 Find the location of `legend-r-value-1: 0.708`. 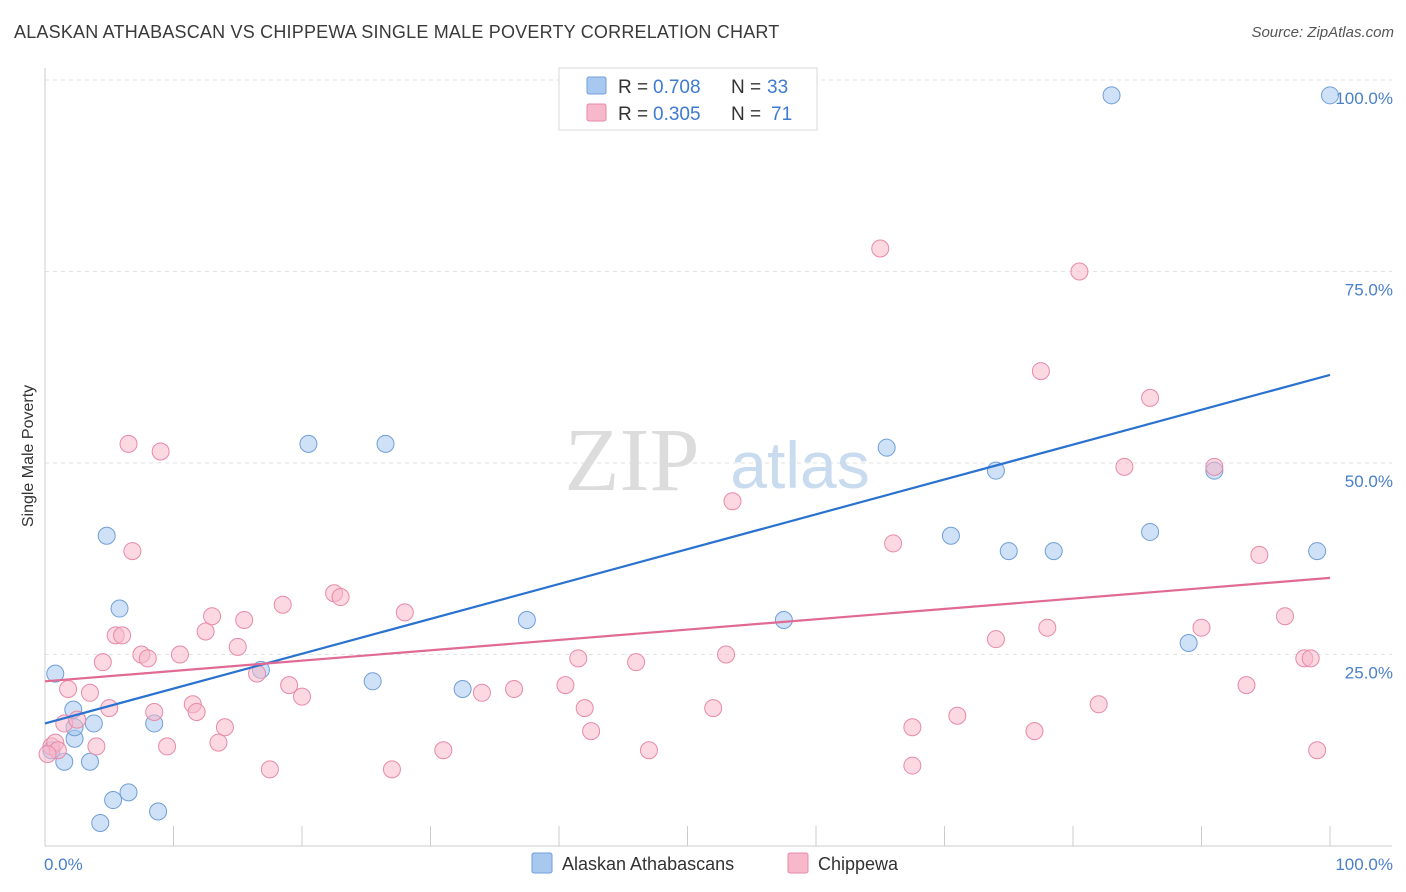

legend-r-value-1: 0.708 is located at coordinates (677, 87).